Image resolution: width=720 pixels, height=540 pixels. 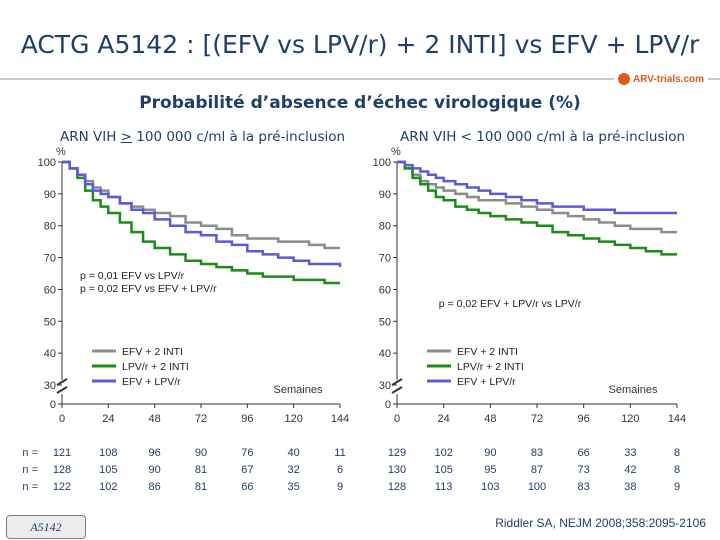 I want to click on p2-x-tick-label: 24, so click(x=444, y=419).